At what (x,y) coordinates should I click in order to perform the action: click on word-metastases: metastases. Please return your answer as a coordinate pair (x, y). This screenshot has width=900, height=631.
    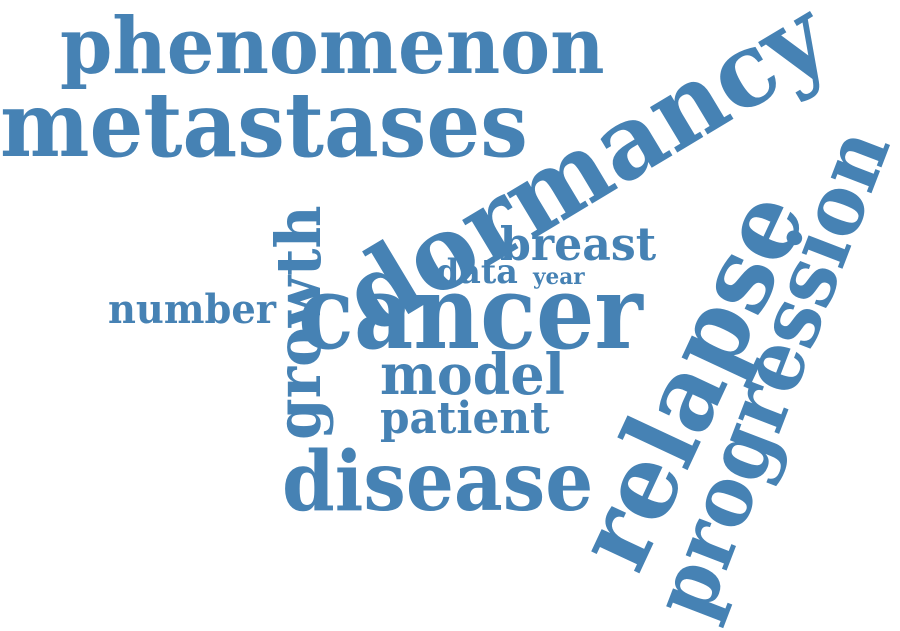
    Looking at the image, I should click on (281, 125).